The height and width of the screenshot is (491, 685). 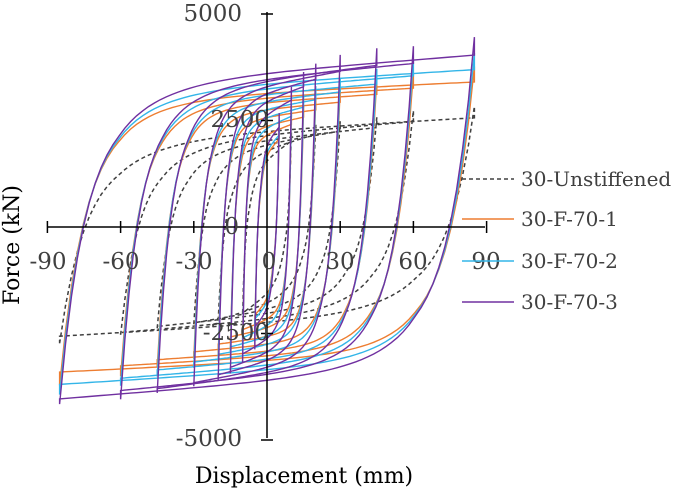 I want to click on y-axis-title: Force (kN), so click(x=12, y=245).